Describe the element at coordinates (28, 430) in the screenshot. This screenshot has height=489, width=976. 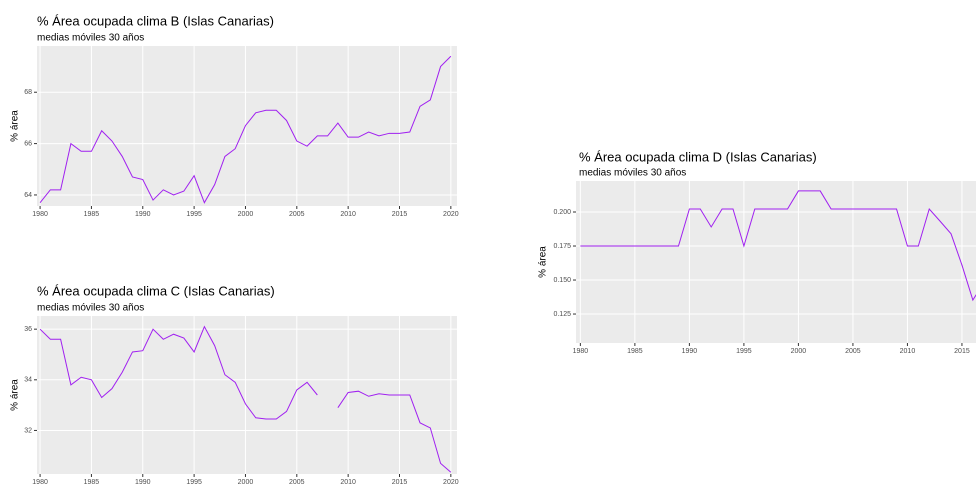
I see `y-tick-label: 32` at that location.